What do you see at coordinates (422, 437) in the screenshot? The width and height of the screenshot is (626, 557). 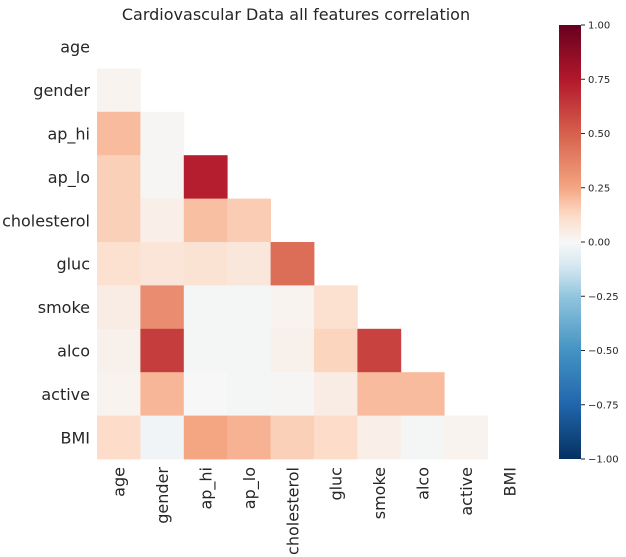 I see `heatmap-cell-BMI-alco` at bounding box center [422, 437].